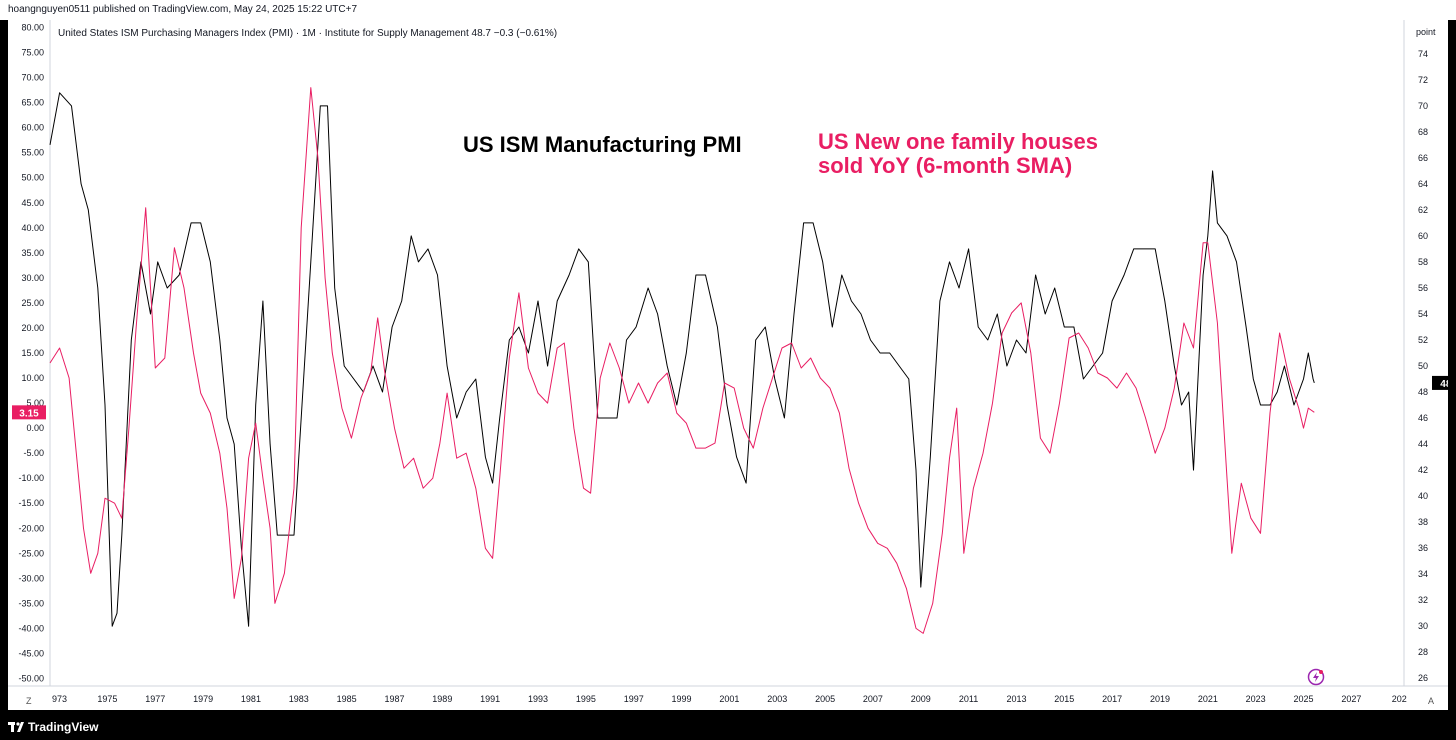 This screenshot has width=1456, height=740. What do you see at coordinates (1423, 392) in the screenshot?
I see `right-axis-tick: 48` at bounding box center [1423, 392].